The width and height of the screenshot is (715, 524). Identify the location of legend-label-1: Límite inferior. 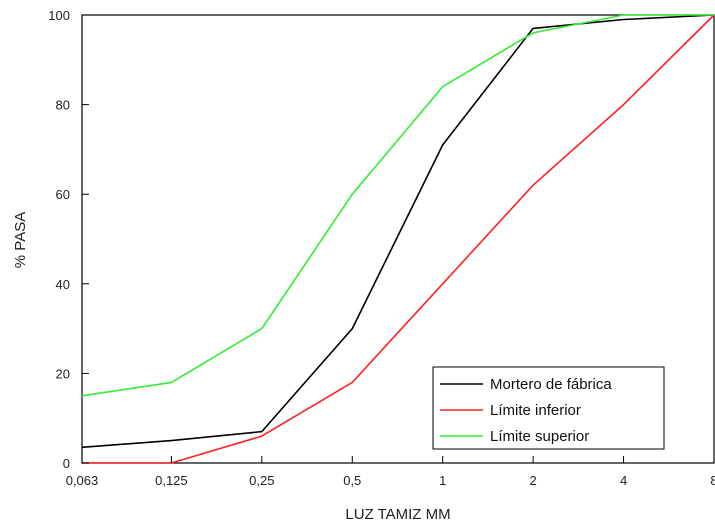
(535, 410).